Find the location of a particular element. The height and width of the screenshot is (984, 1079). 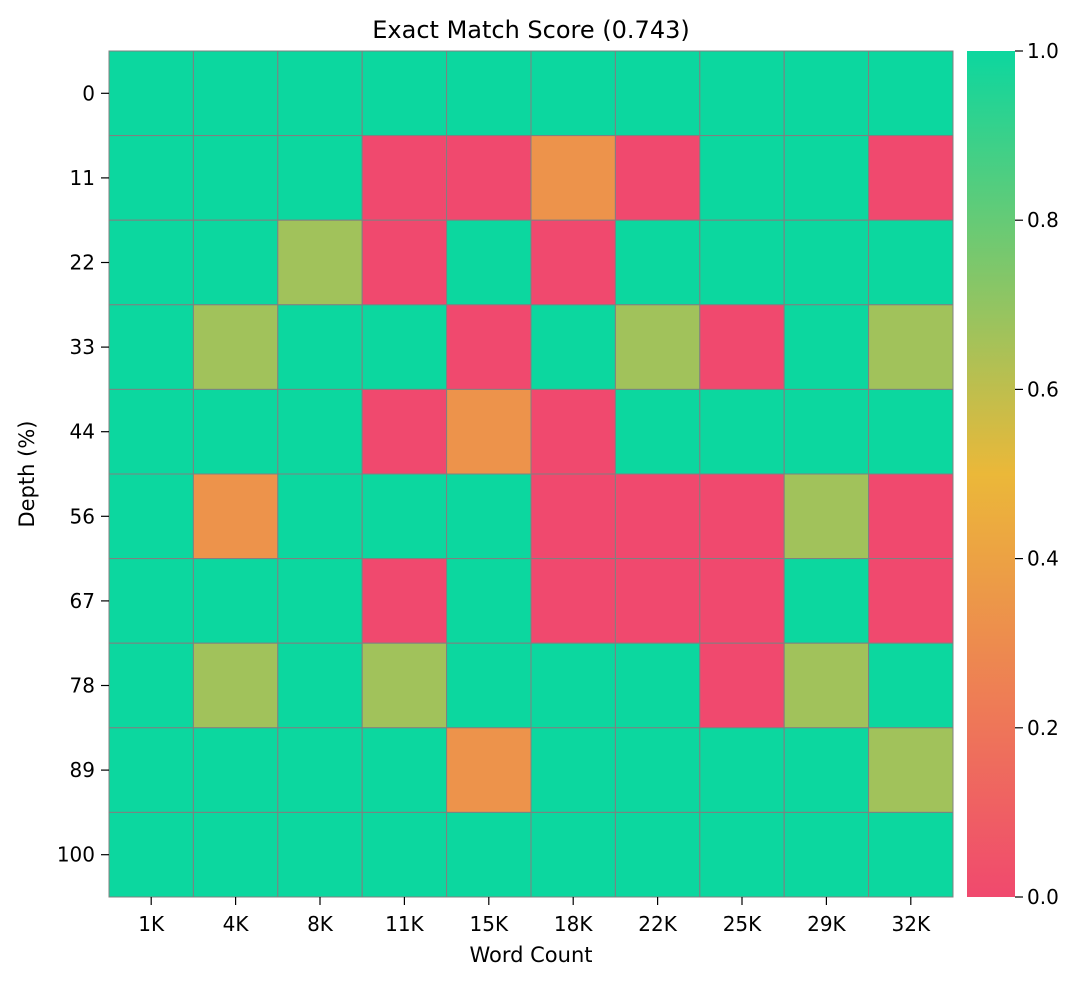

y-tick-label: 100 is located at coordinates (76, 855).